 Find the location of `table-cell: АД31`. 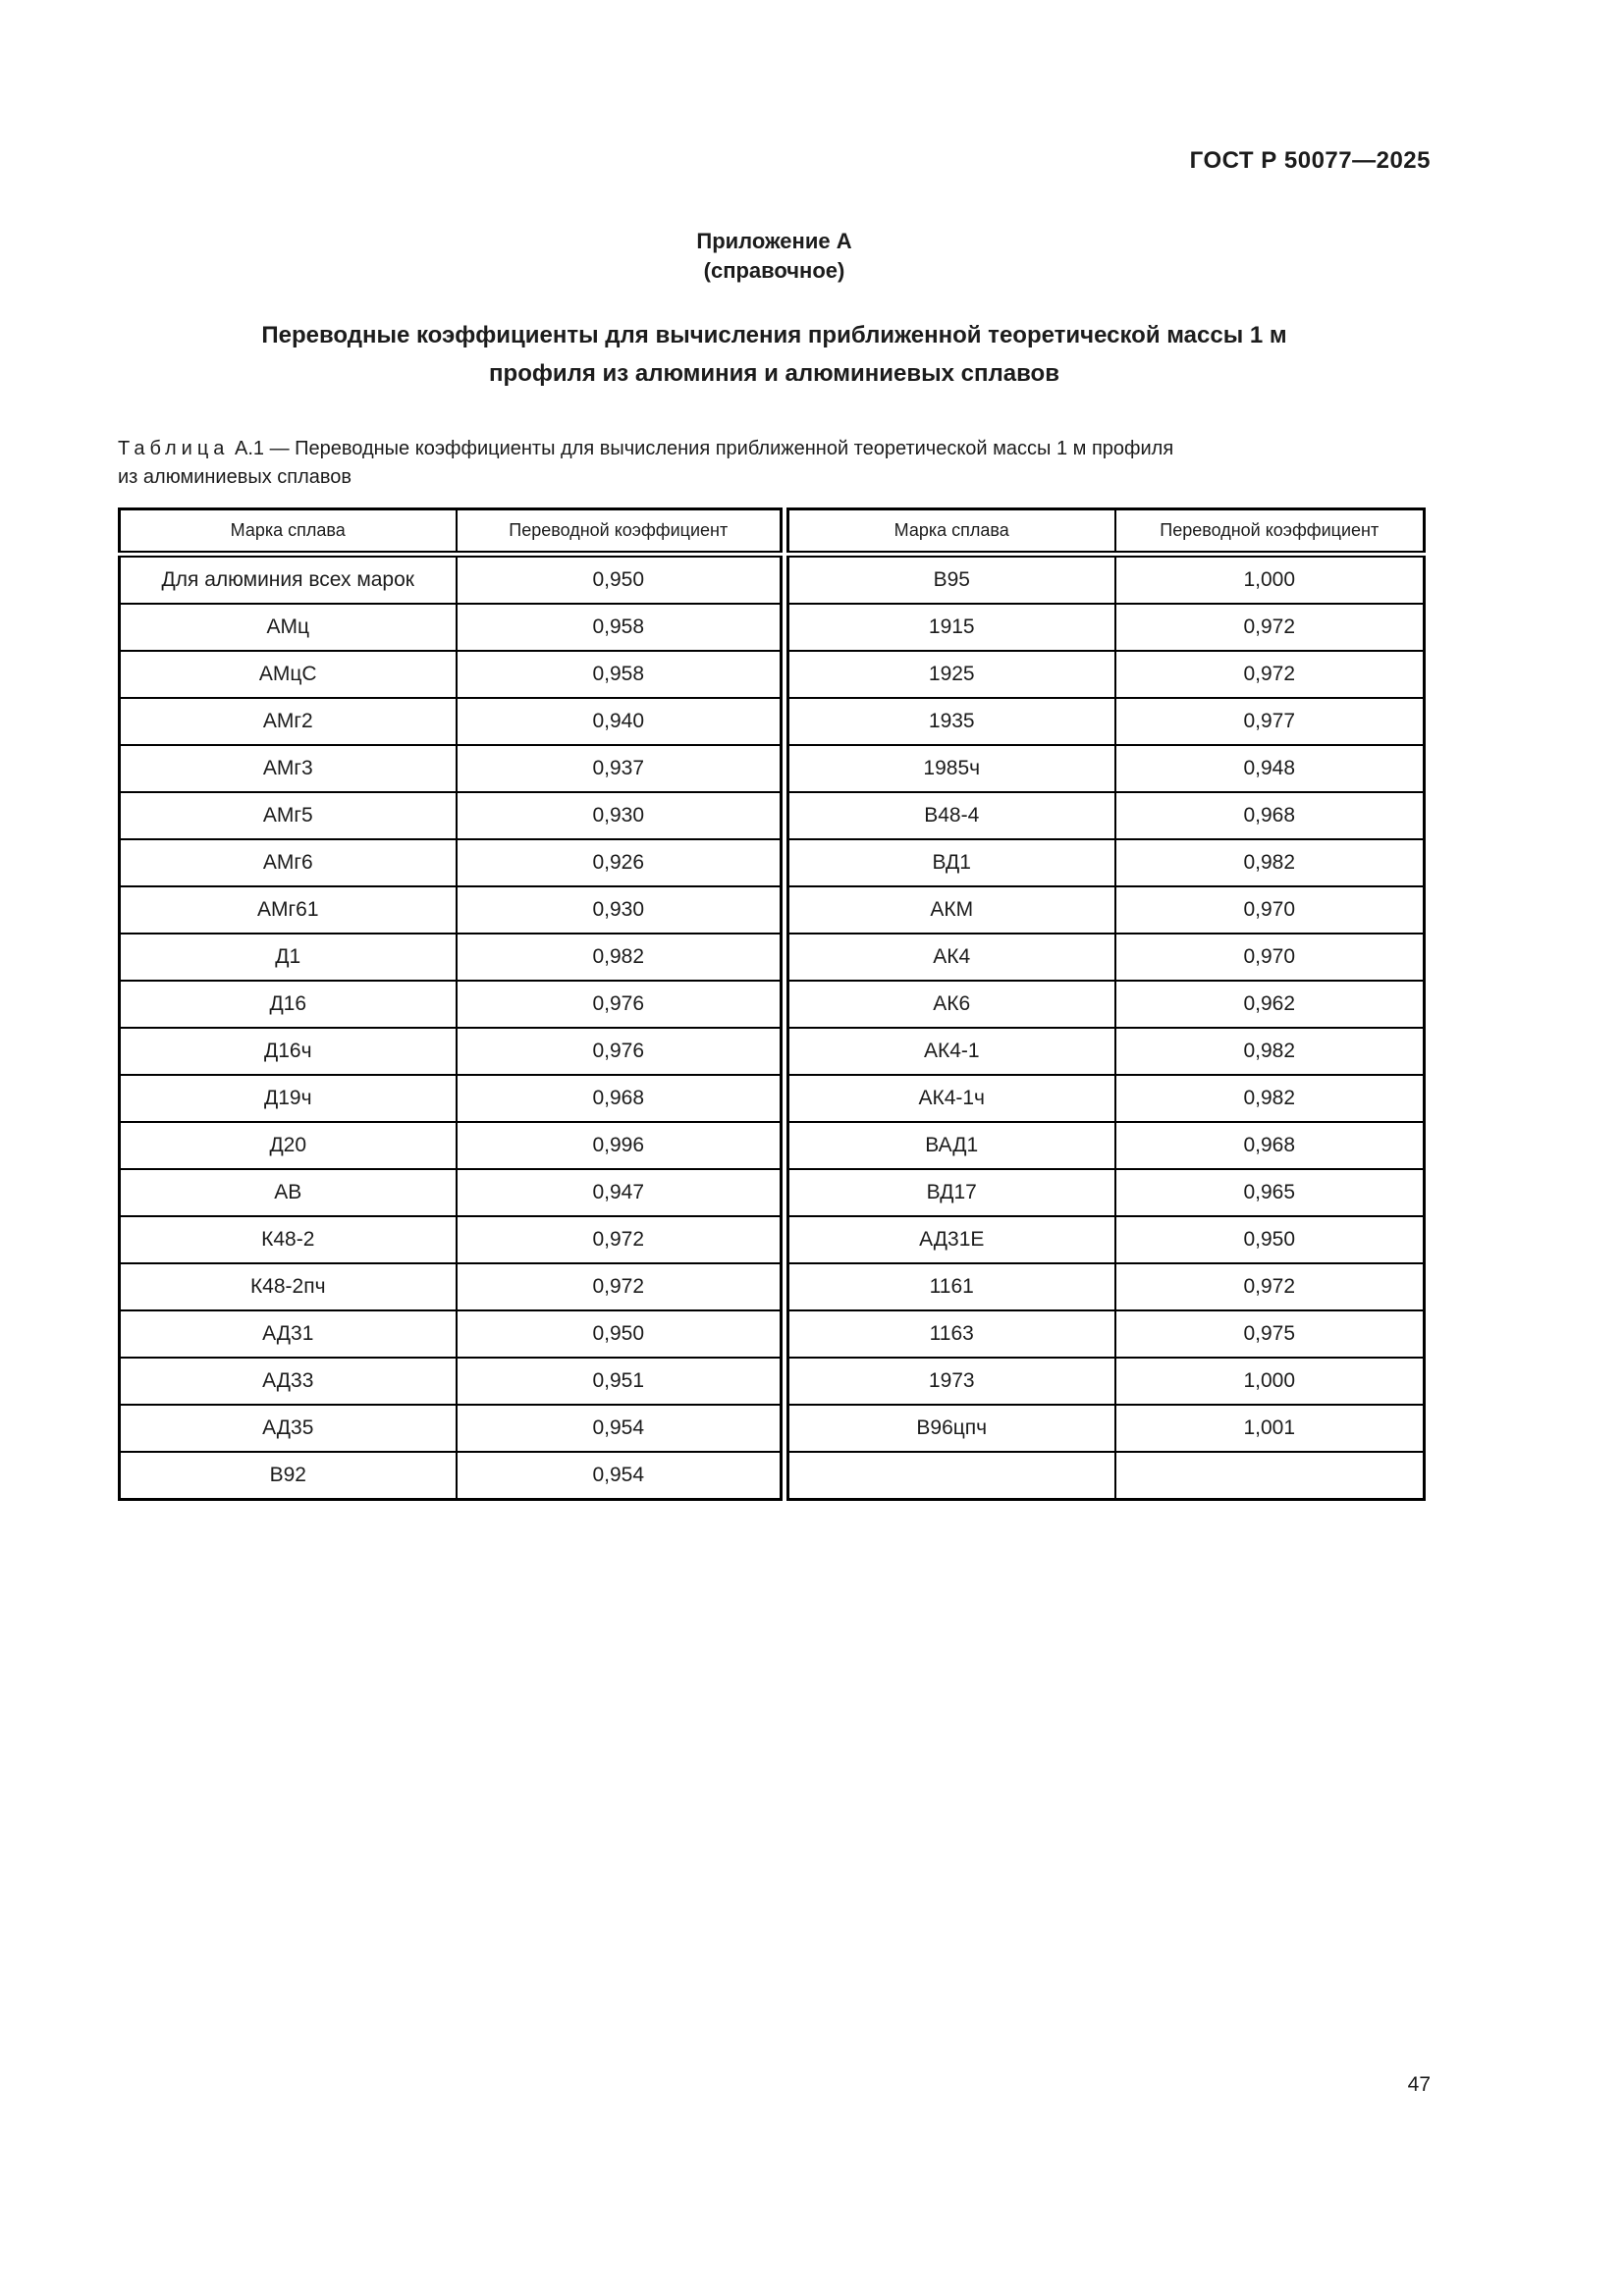

table-cell: АД31 is located at coordinates (288, 1334).